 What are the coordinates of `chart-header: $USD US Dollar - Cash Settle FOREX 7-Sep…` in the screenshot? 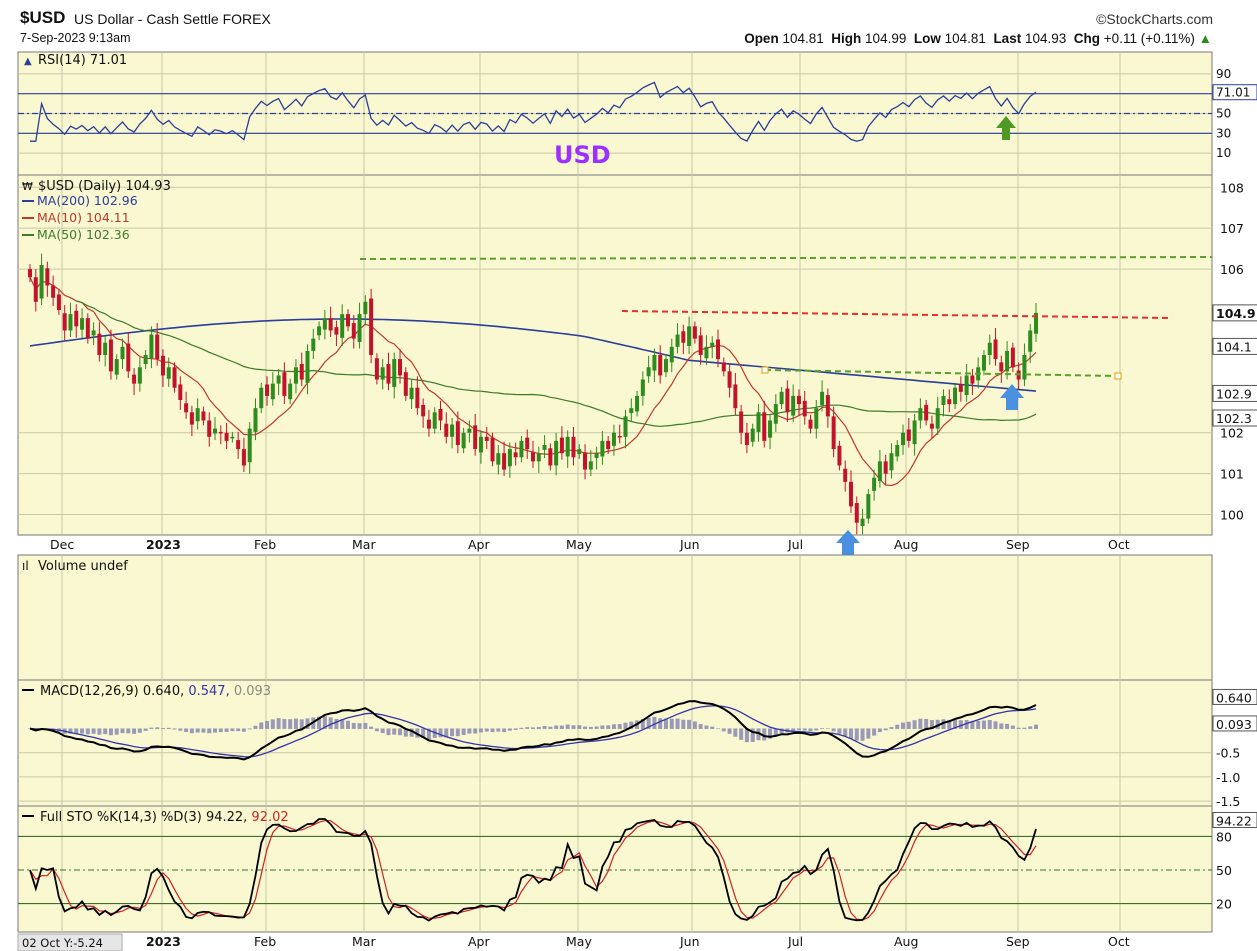 It's located at (628, 26).